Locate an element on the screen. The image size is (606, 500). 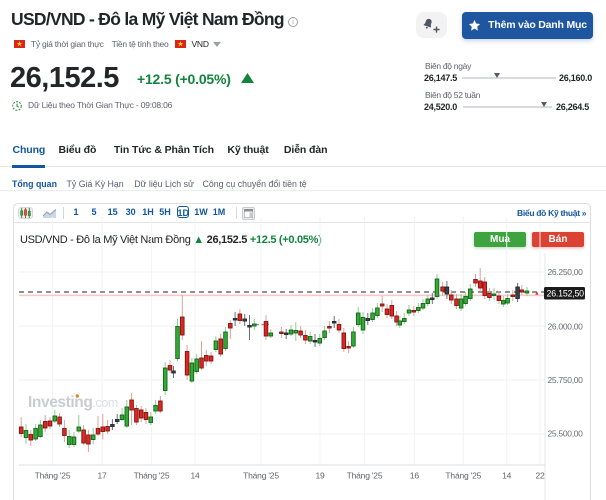
svg-text: 26.250,00 is located at coordinates (566, 272).